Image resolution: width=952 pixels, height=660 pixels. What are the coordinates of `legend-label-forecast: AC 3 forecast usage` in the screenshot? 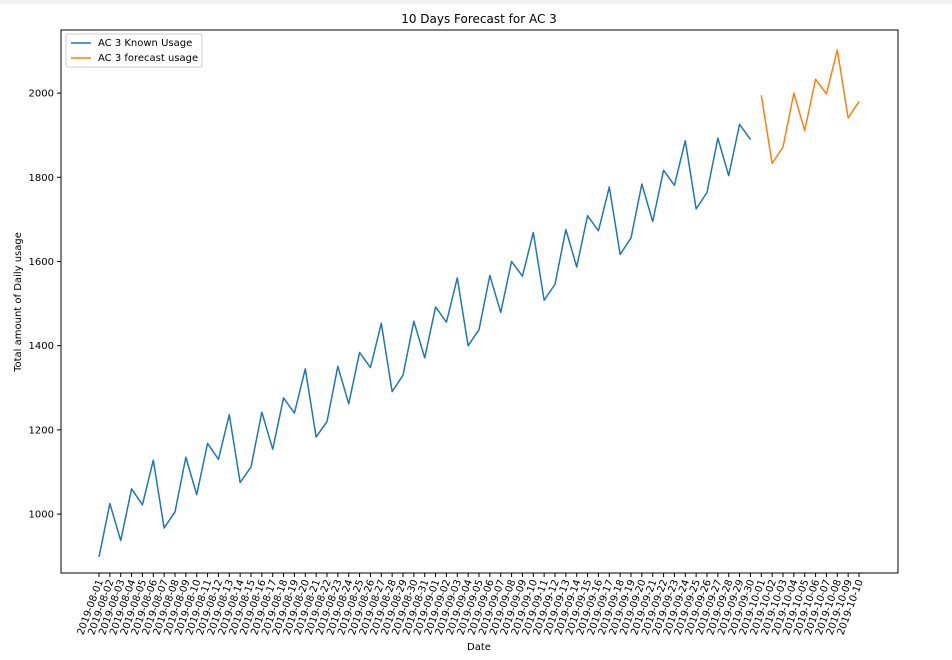 It's located at (148, 58).